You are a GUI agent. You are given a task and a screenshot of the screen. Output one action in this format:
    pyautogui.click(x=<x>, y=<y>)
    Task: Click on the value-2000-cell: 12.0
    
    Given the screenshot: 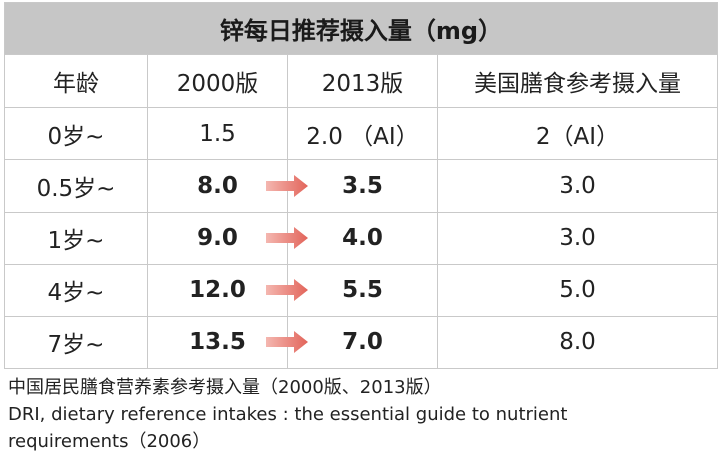 What is the action you would take?
    pyautogui.click(x=217, y=290)
    